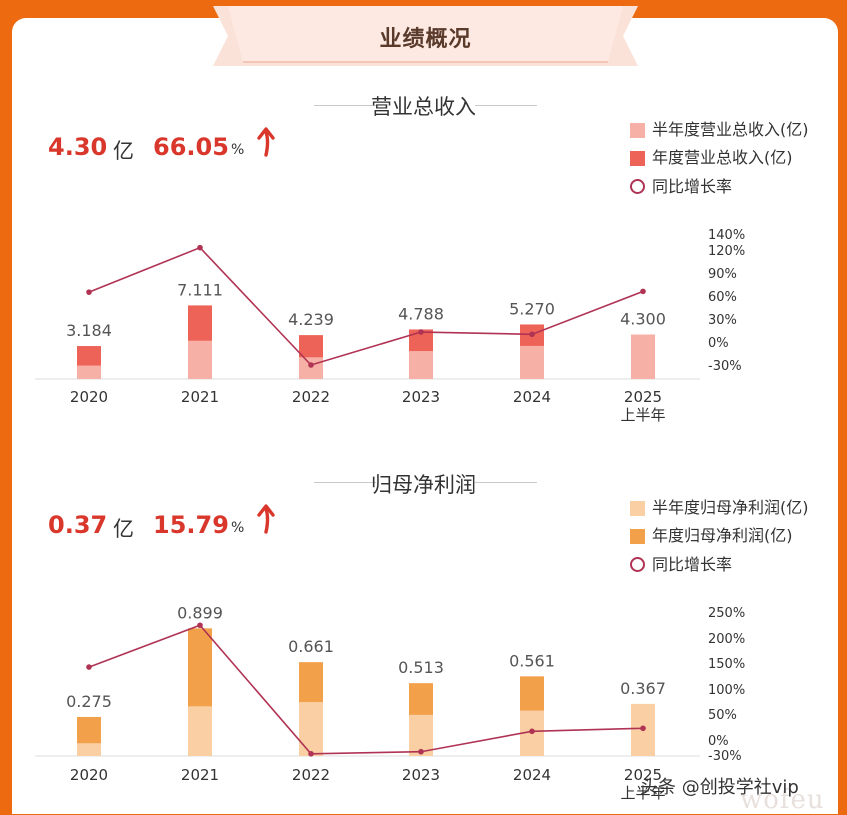  I want to click on bar-value-label: 0.661, so click(311, 646).